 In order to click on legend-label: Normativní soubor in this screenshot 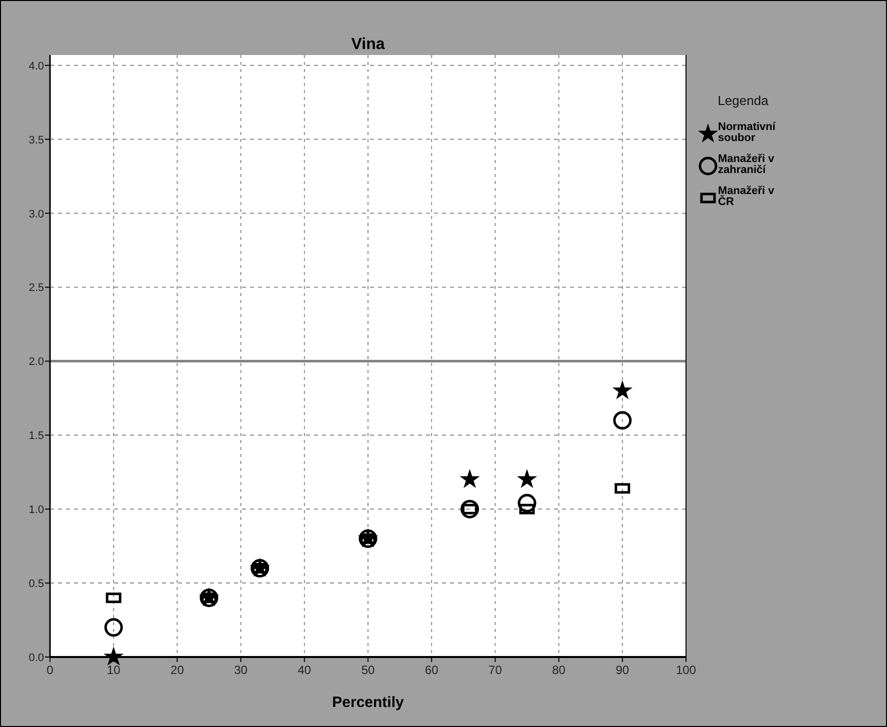, I will do `click(747, 132)`.